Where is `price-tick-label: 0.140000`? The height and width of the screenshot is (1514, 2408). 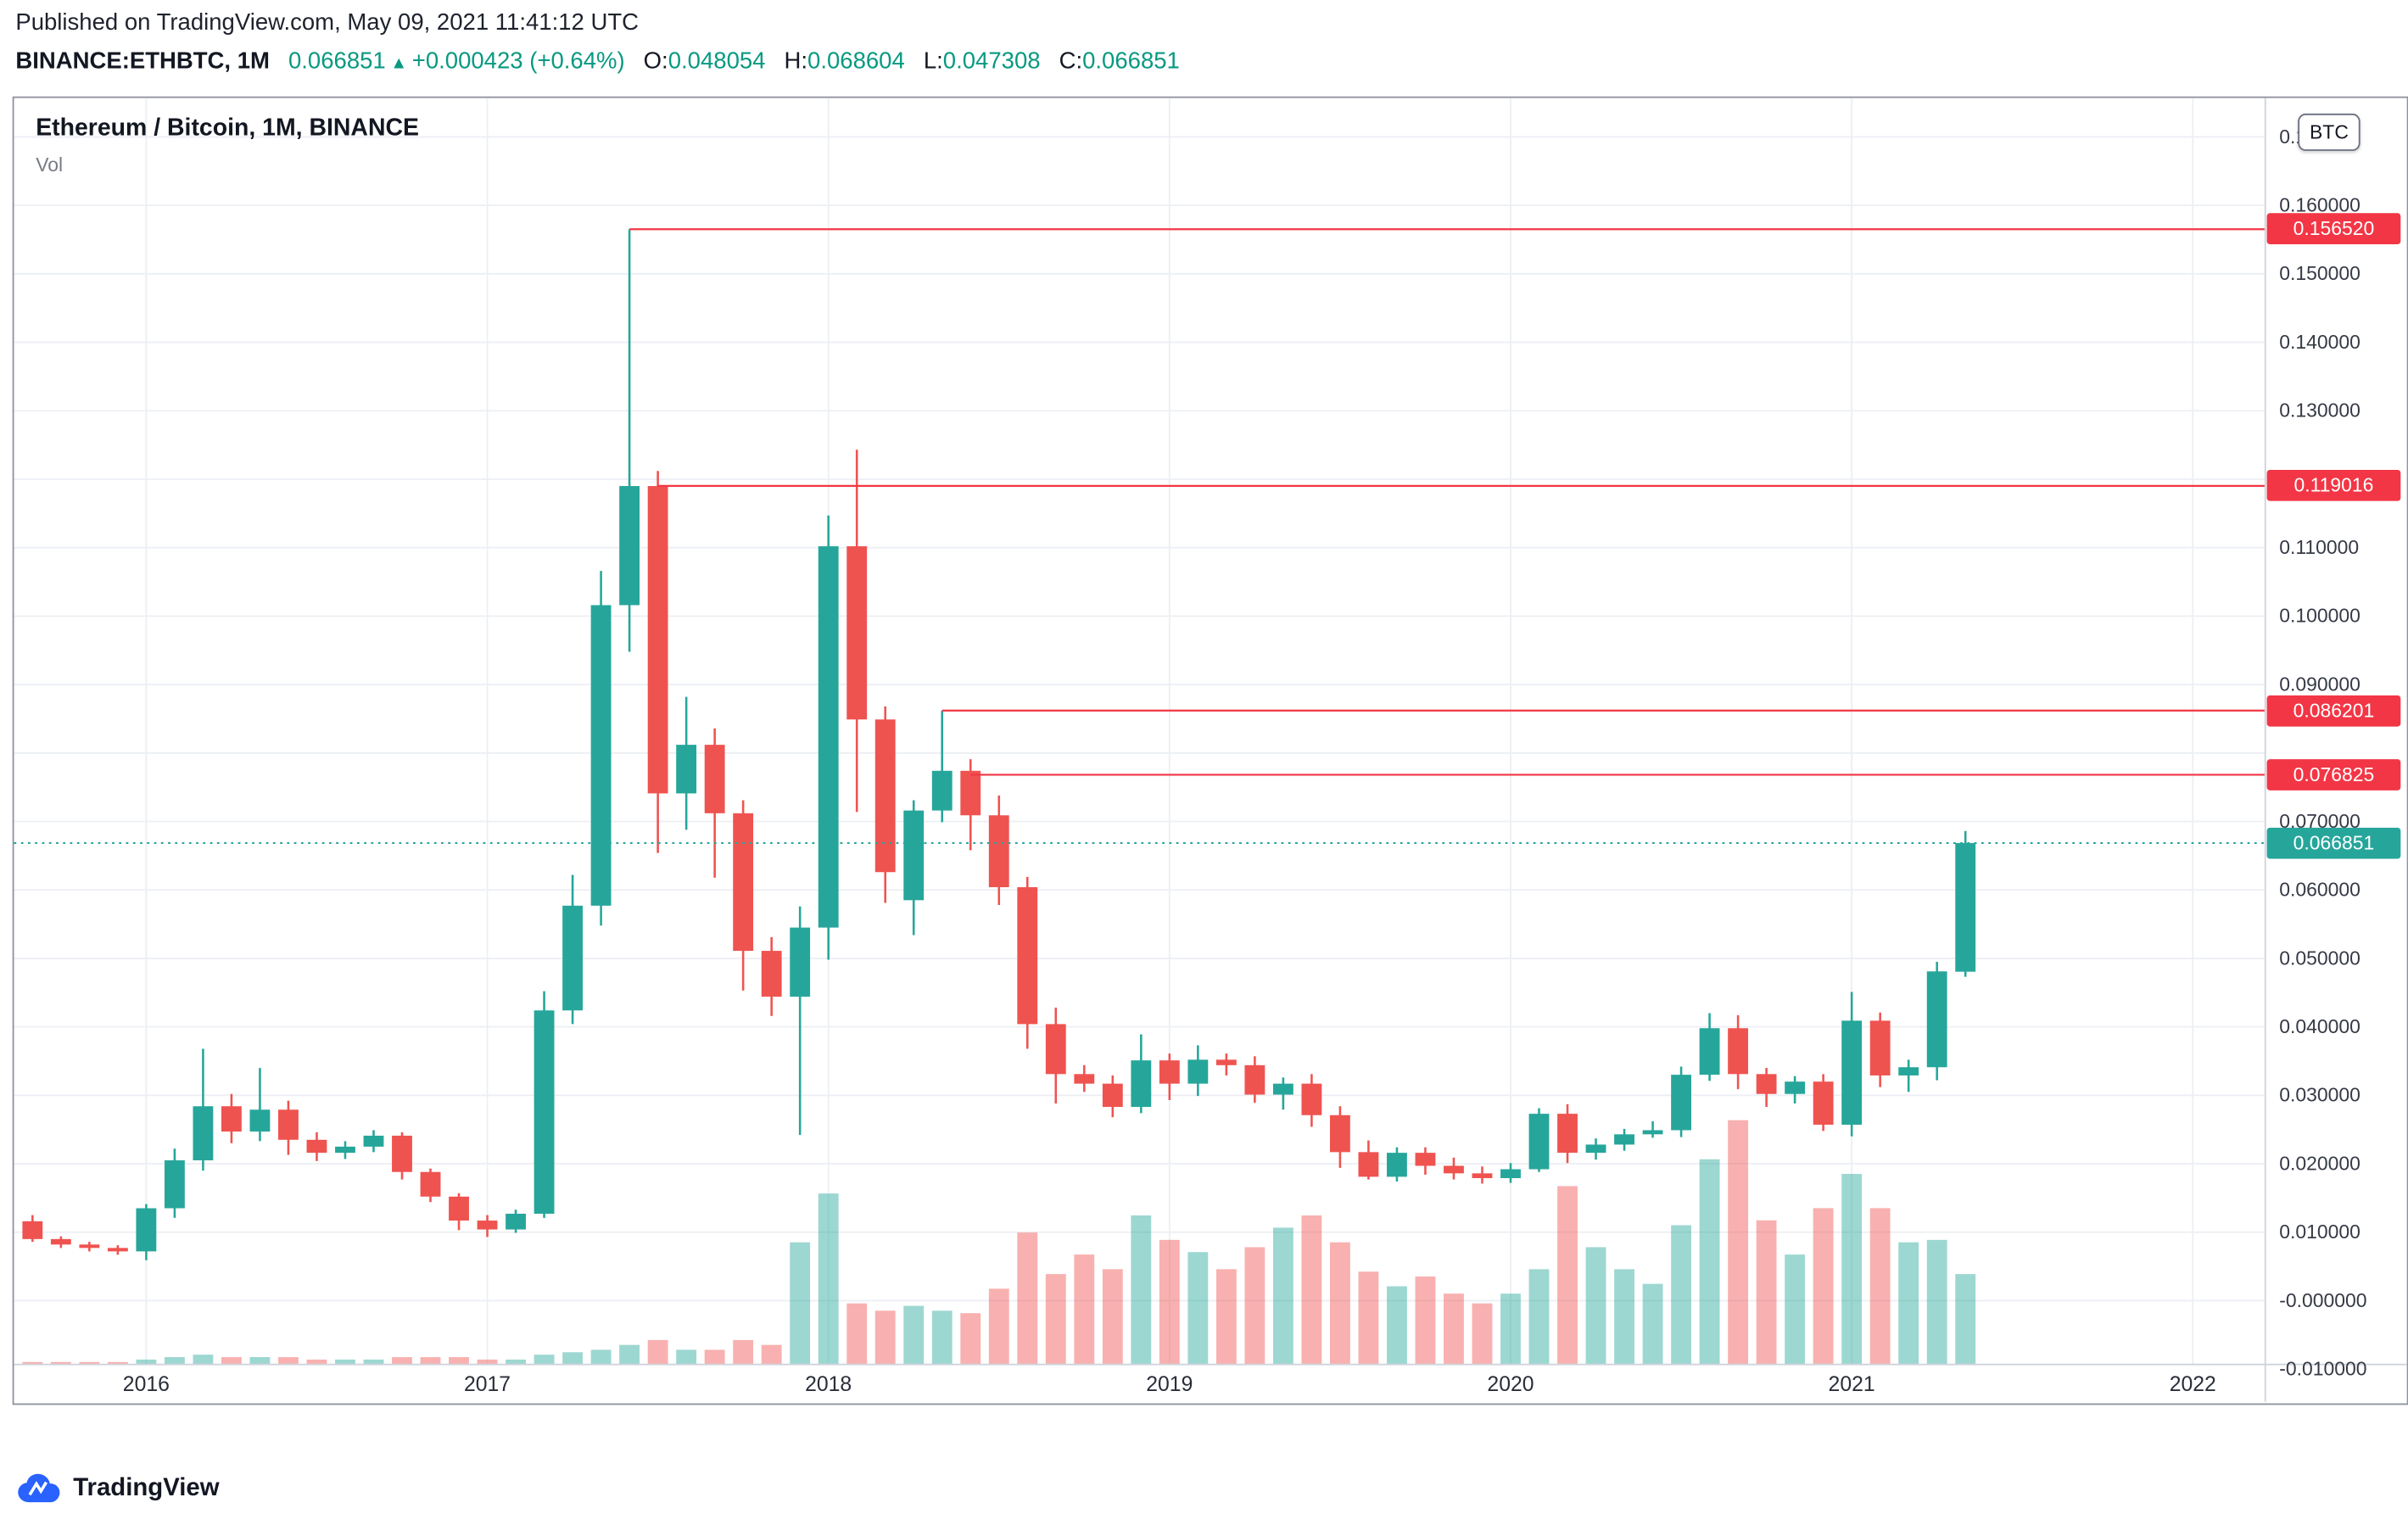
price-tick-label: 0.140000 is located at coordinates (2320, 342).